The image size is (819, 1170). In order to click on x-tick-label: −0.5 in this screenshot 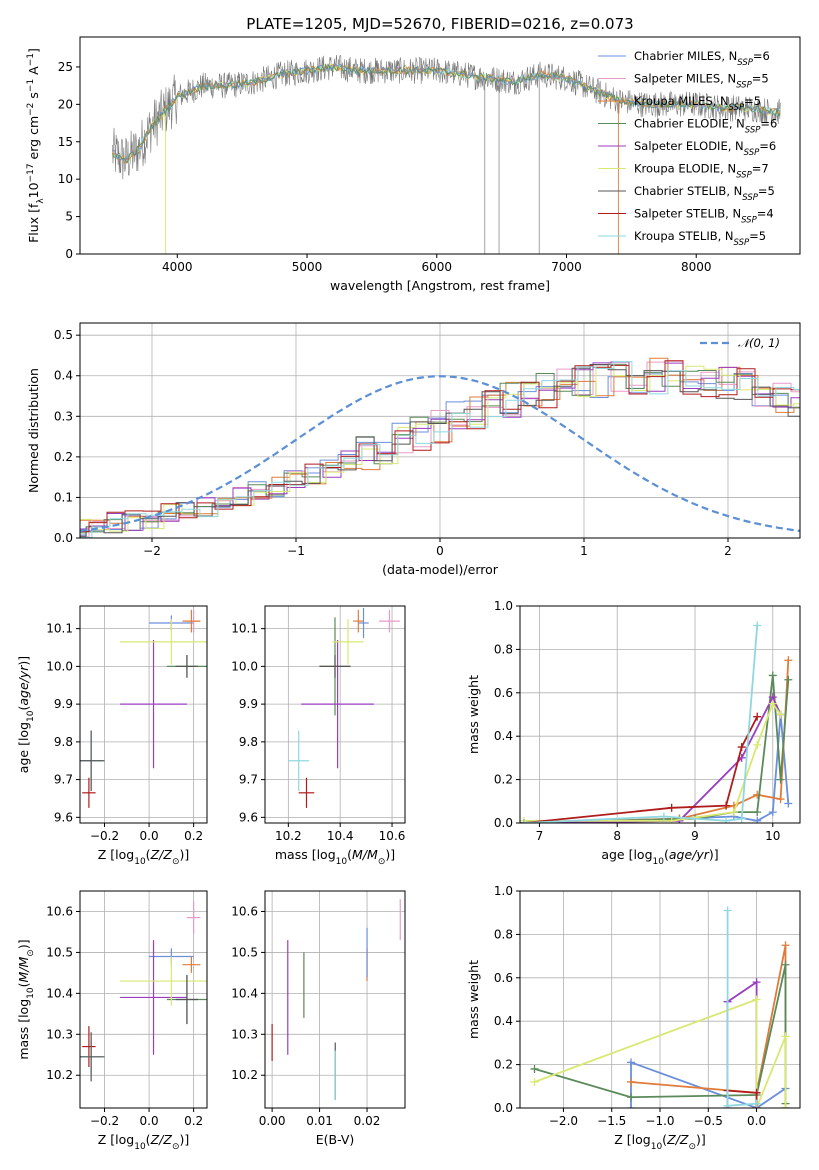, I will do `click(708, 1121)`.